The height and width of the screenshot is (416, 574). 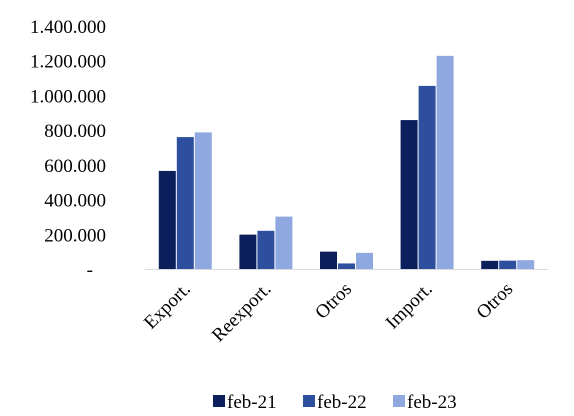 What do you see at coordinates (68, 27) in the screenshot?
I see `y-tick-label: 1.400.000` at bounding box center [68, 27].